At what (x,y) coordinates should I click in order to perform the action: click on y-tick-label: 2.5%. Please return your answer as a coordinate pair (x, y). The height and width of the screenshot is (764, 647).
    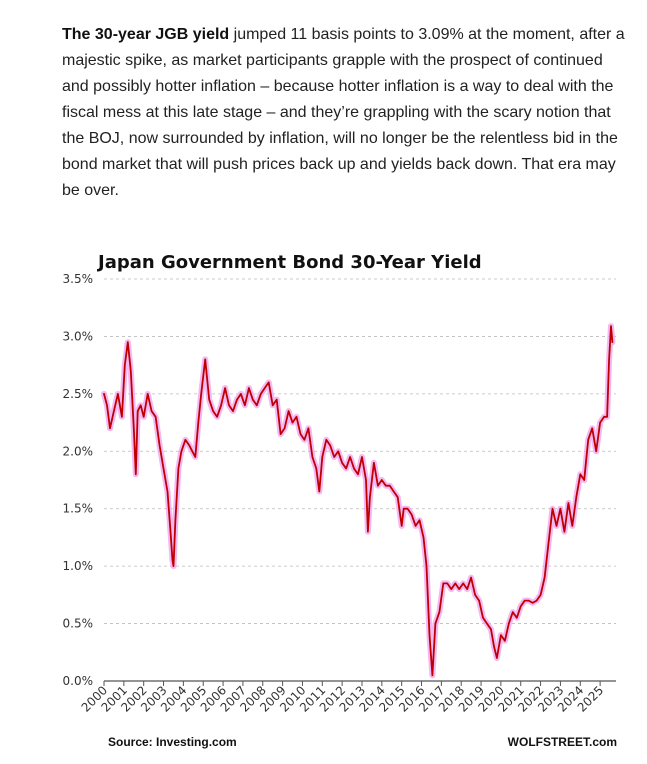
    Looking at the image, I should click on (78, 394).